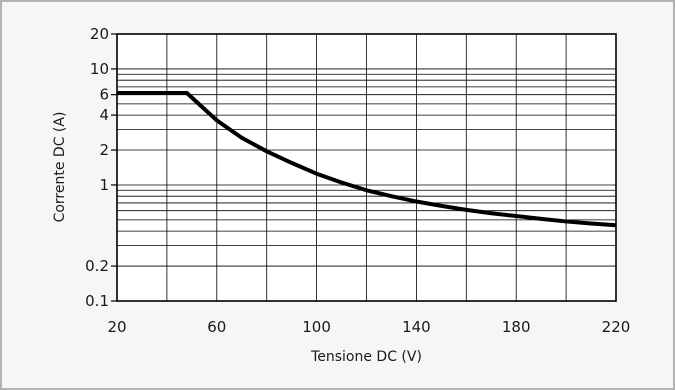 The height and width of the screenshot is (390, 675). Describe the element at coordinates (368, 327) in the screenshot. I see `x-axis-ticks: 20 60 100 140 180 220` at that location.